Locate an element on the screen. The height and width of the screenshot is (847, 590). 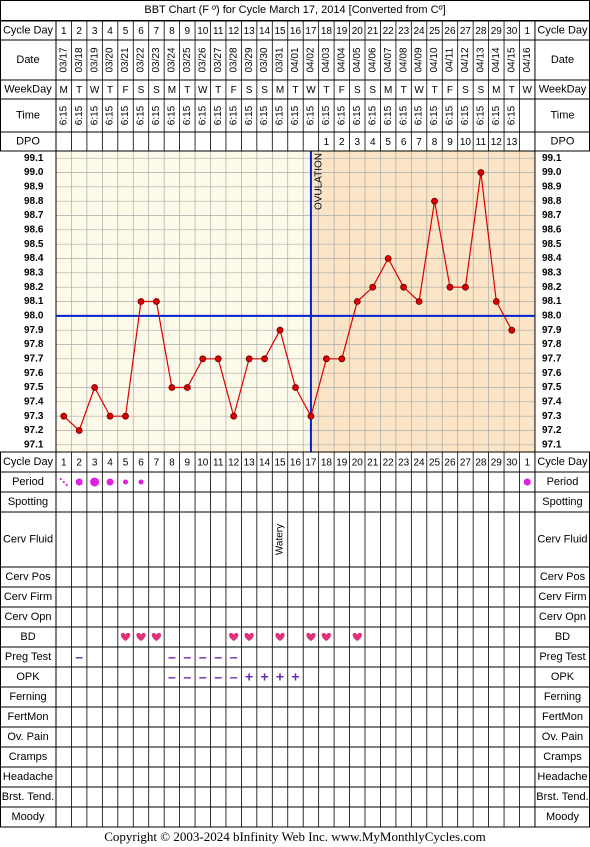
y-tick-label: 97.5 is located at coordinates (34, 387).